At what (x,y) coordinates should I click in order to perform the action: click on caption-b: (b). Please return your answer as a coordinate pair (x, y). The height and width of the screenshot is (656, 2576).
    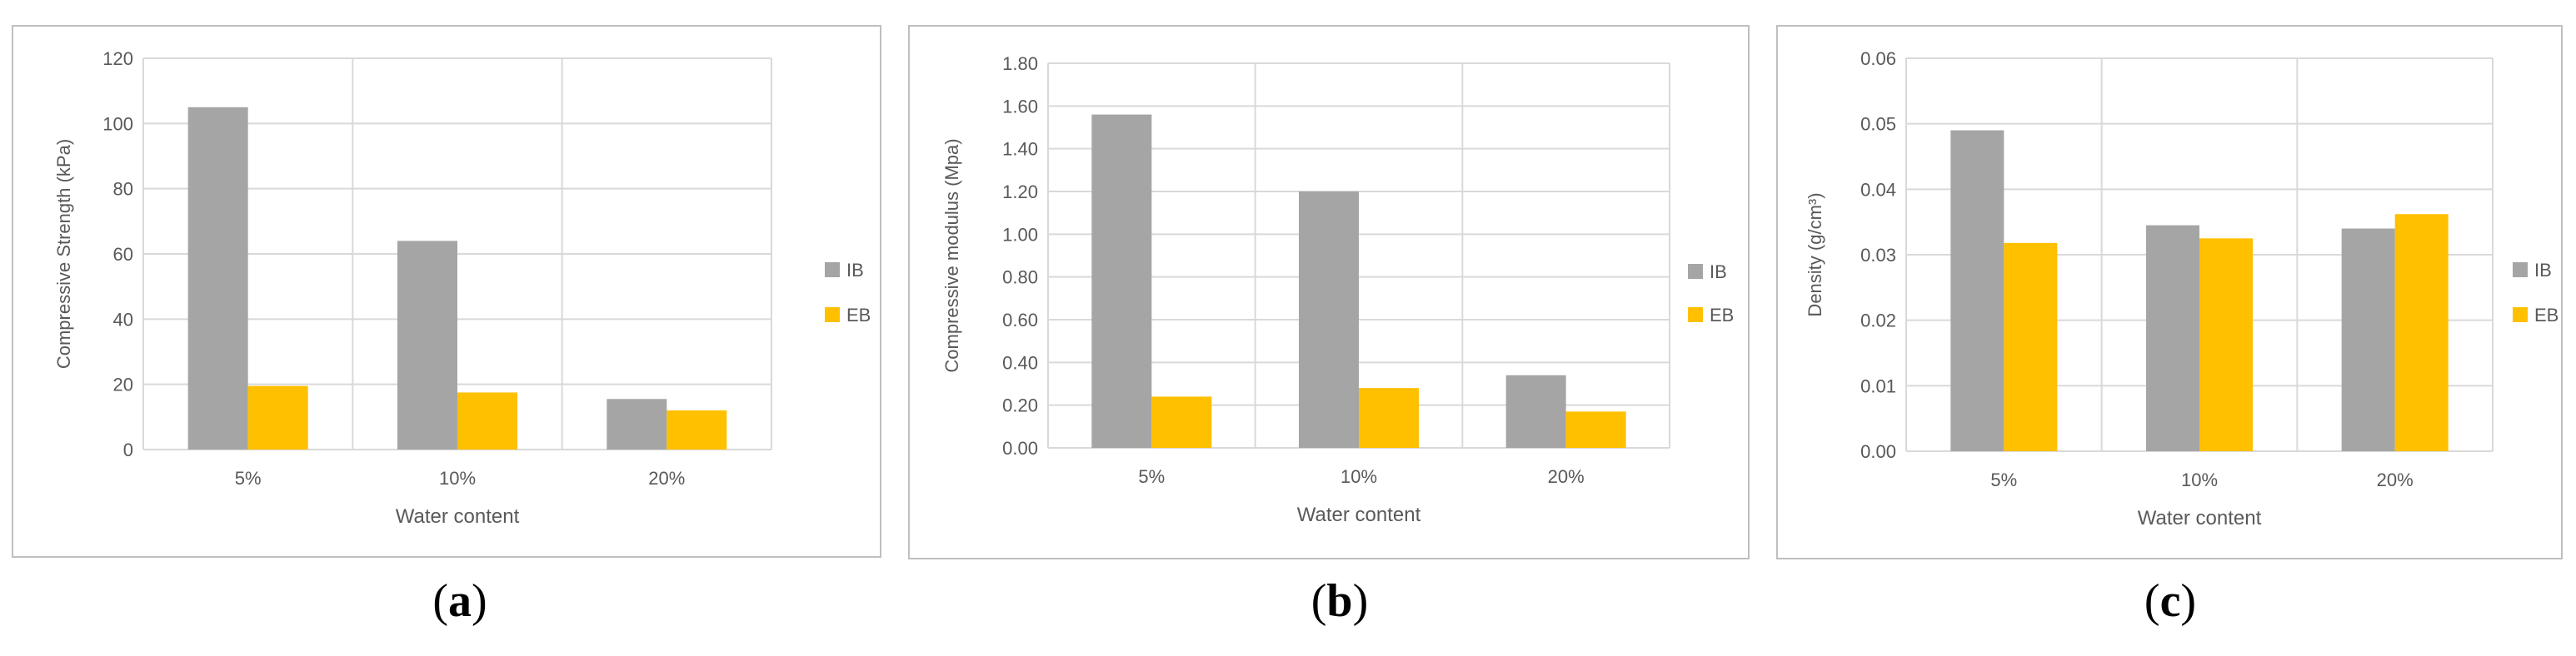
    Looking at the image, I should click on (1339, 601).